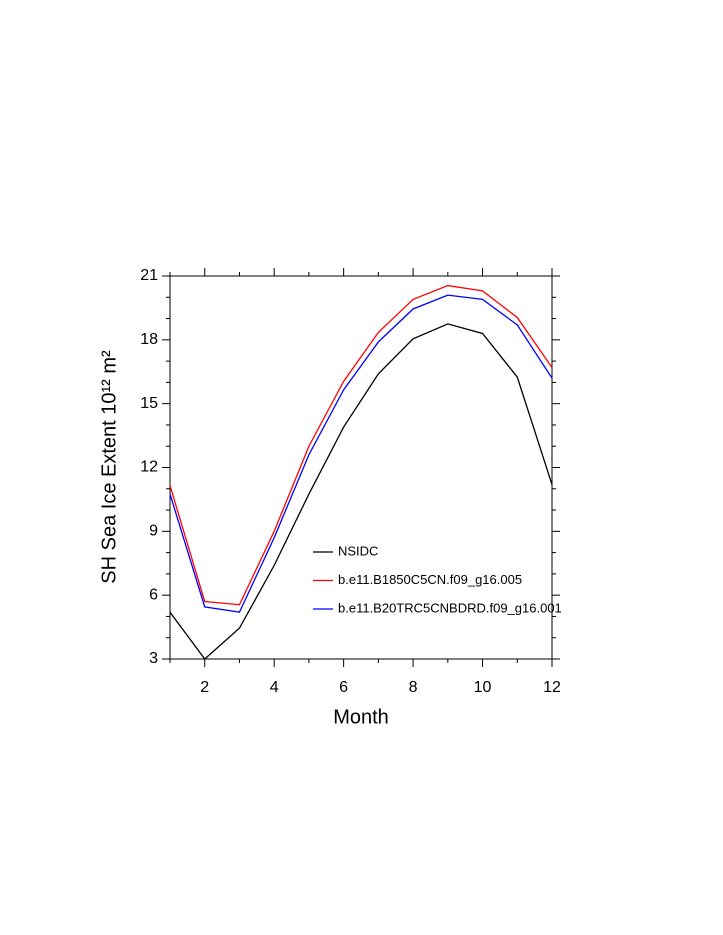 Image resolution: width=723 pixels, height=935 pixels. Describe the element at coordinates (274, 687) in the screenshot. I see `x-tick-label: 4` at that location.